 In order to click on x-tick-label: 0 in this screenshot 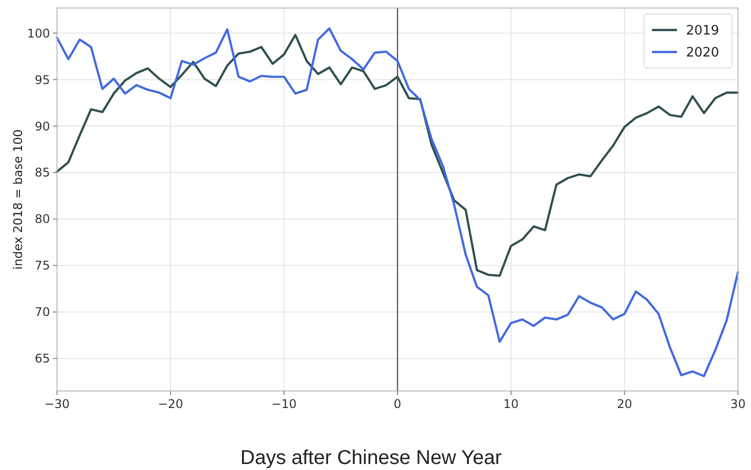, I will do `click(398, 404)`.